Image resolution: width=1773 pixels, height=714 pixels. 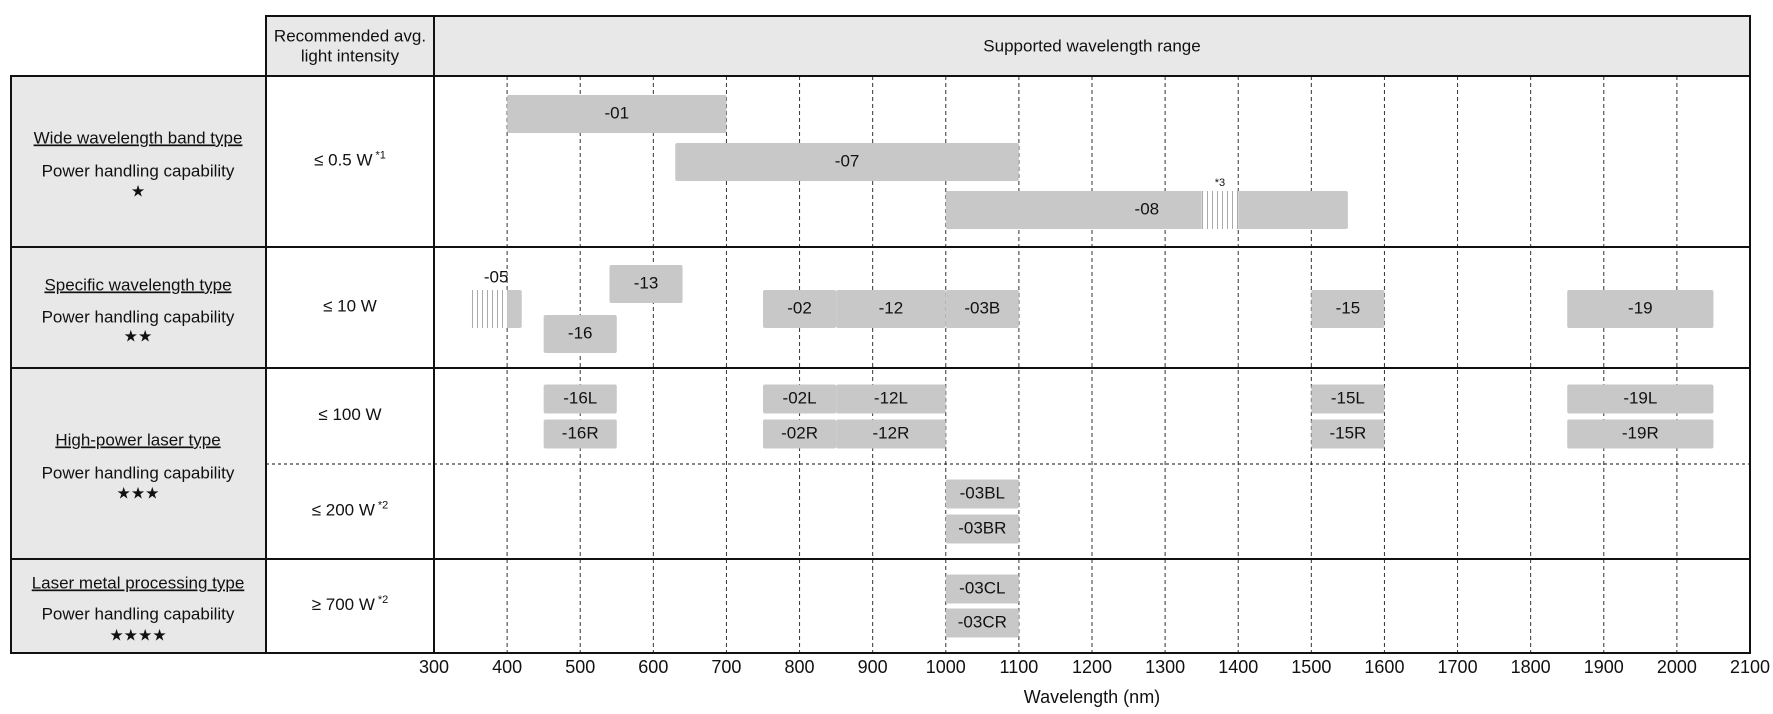 What do you see at coordinates (137, 493) in the screenshot?
I see `capability-stars: ★★★` at bounding box center [137, 493].